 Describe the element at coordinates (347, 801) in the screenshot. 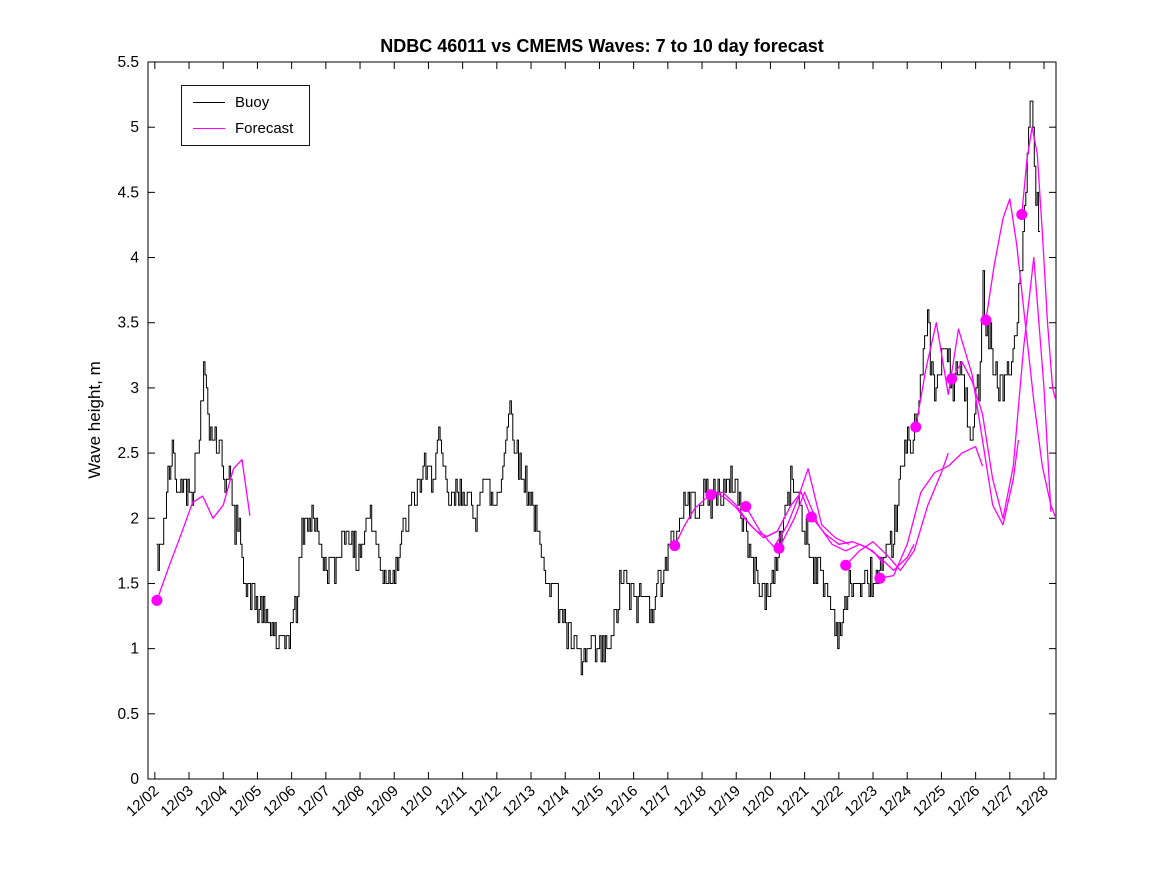

I see `x-tick-label: 12/08` at that location.